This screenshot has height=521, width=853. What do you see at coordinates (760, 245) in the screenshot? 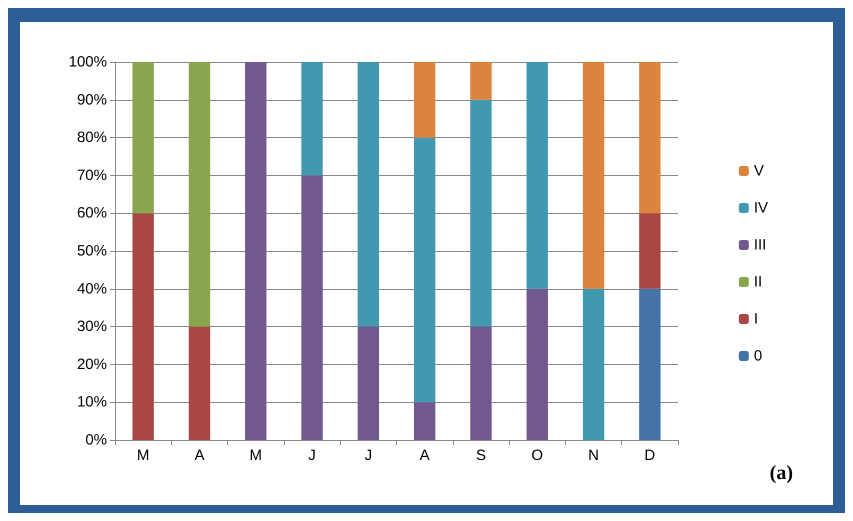
I see `legend-label: III` at bounding box center [760, 245].